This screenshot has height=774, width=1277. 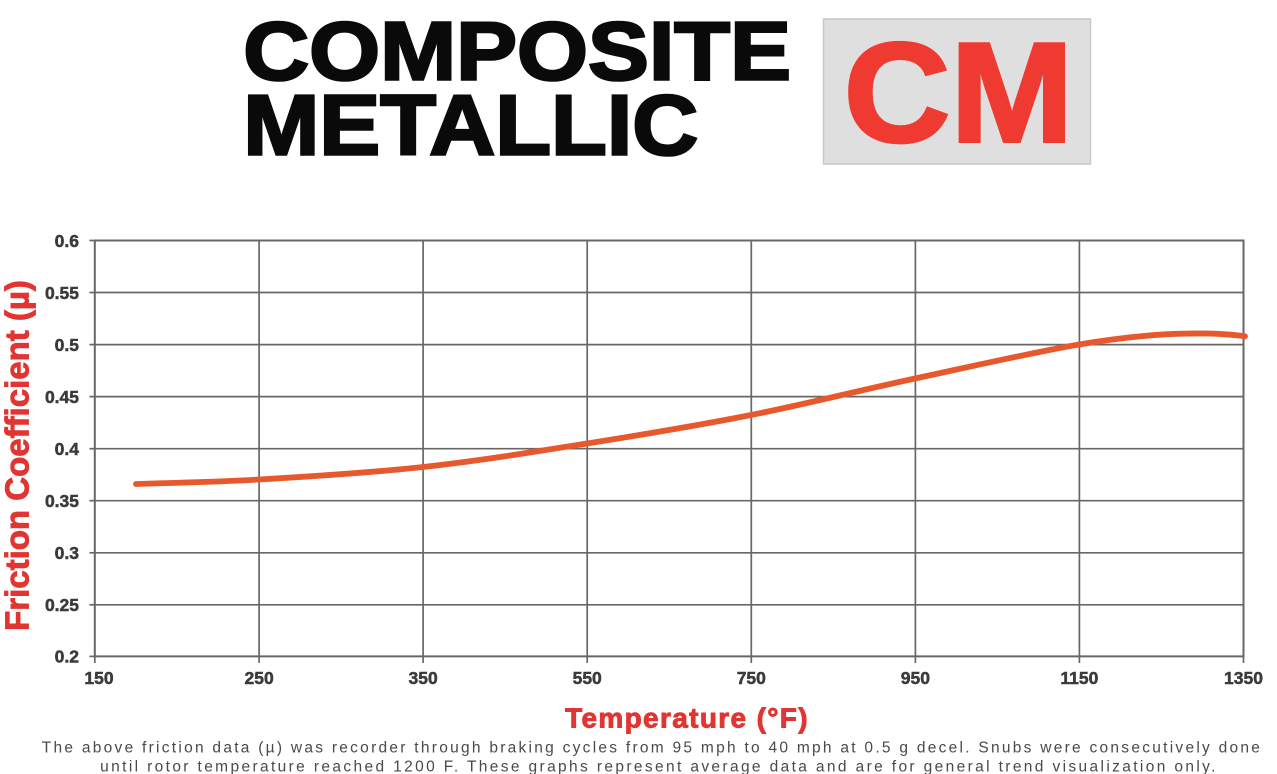 I want to click on svg-text: COMPOSITE, so click(x=517, y=51).